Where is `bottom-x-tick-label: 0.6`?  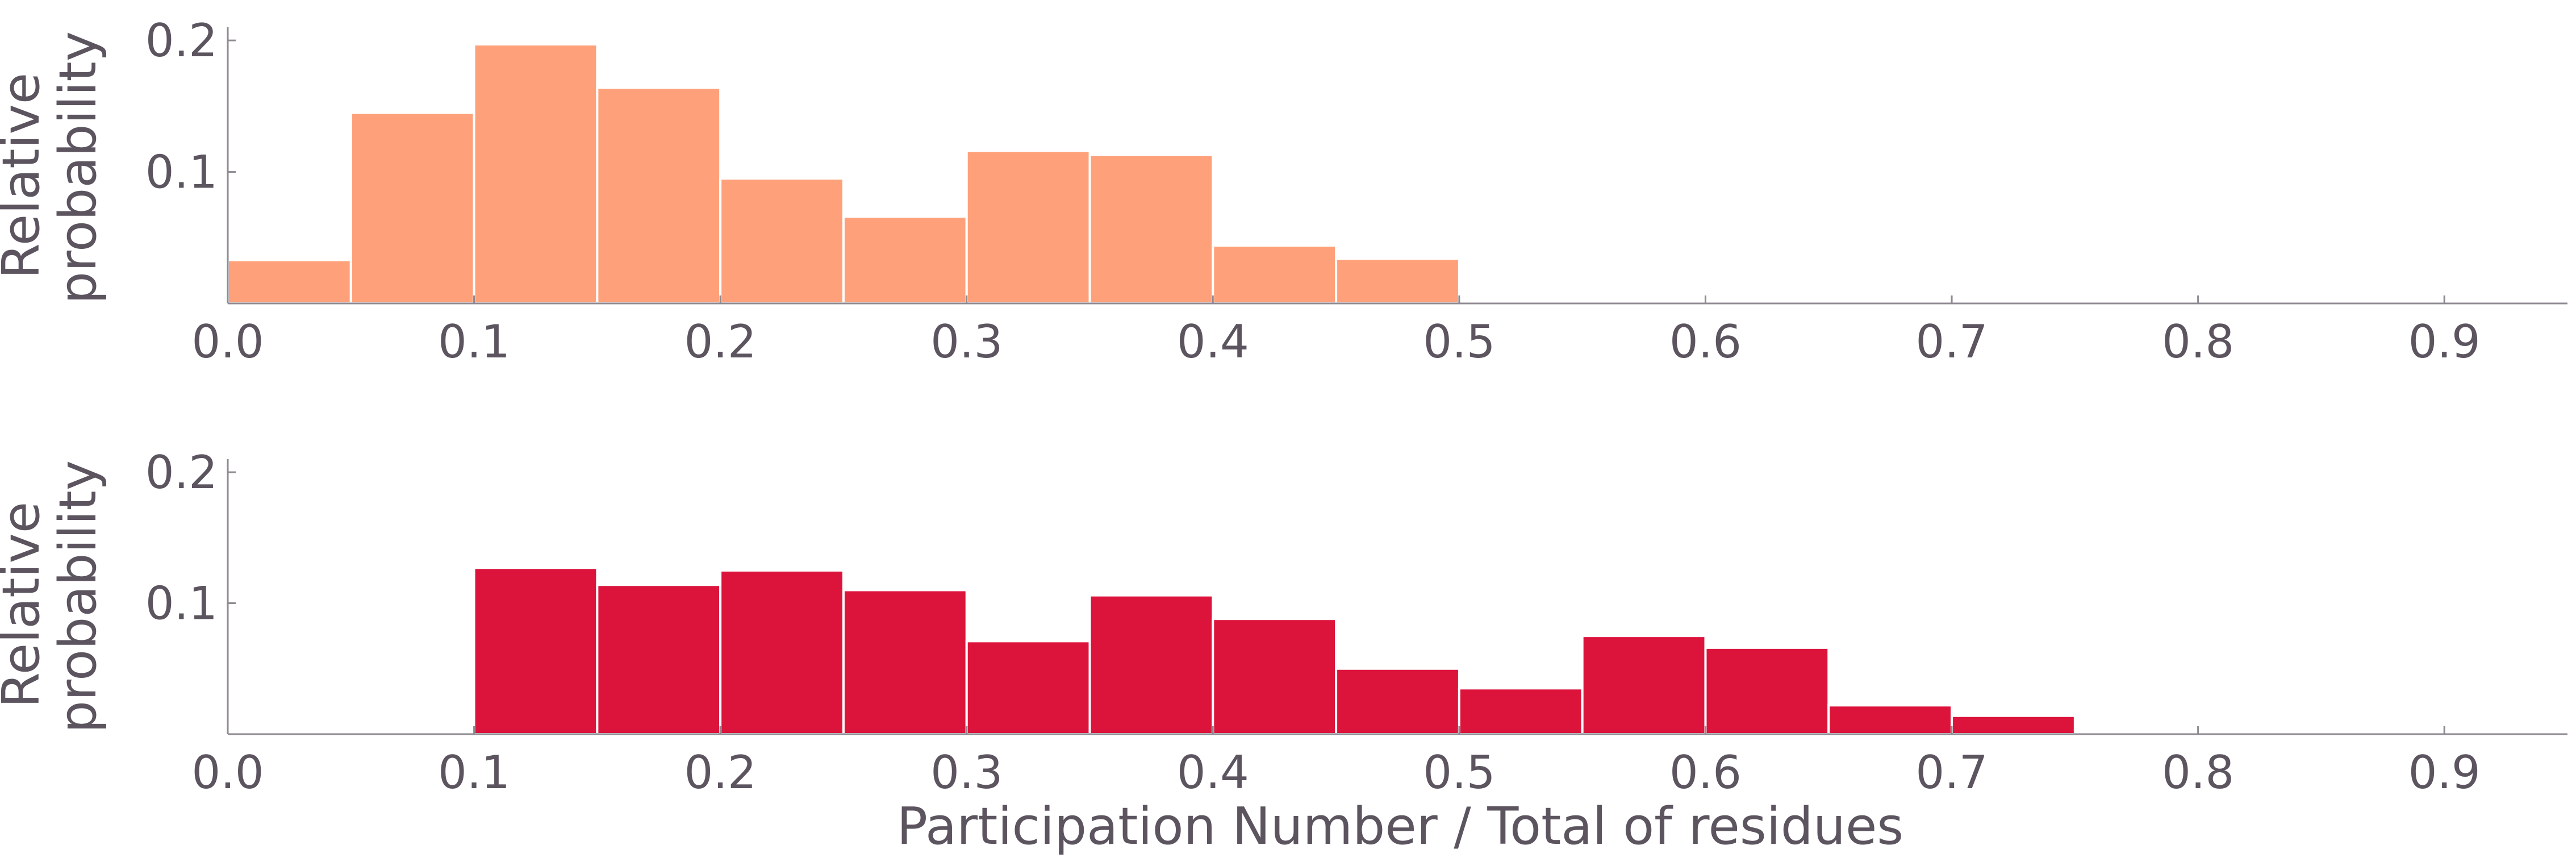
bottom-x-tick-label: 0.6 is located at coordinates (1705, 772).